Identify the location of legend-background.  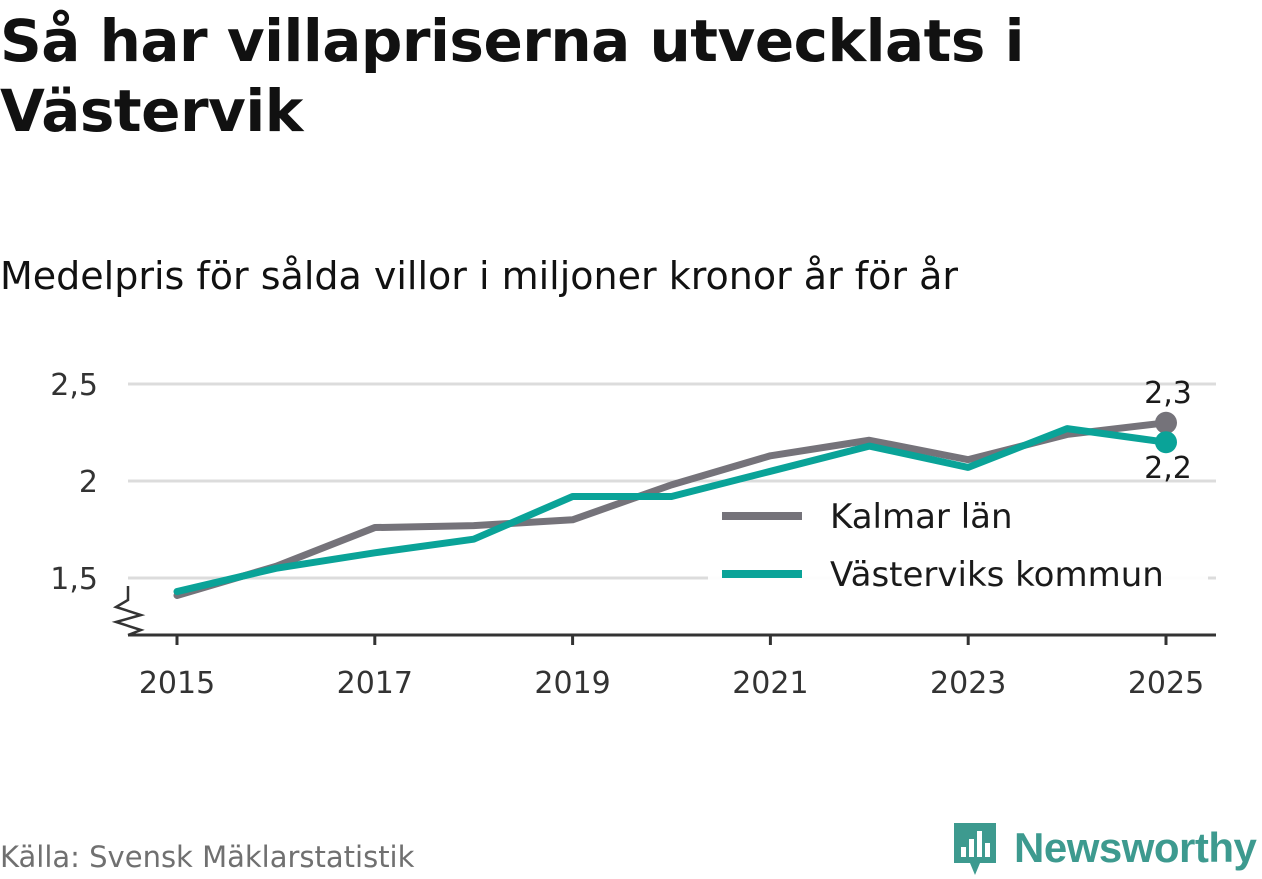
(958, 548).